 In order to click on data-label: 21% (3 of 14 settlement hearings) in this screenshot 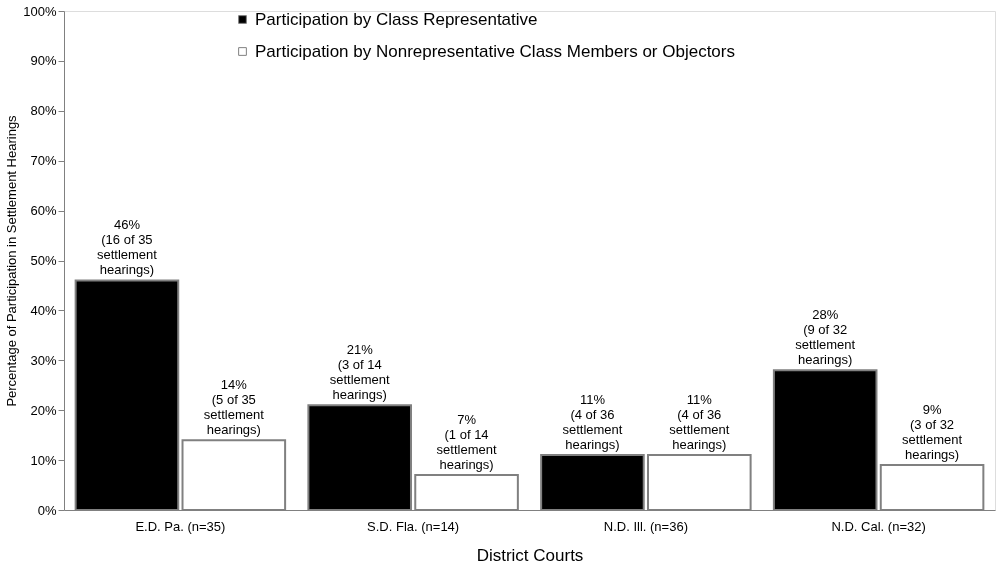, I will do `click(360, 372)`.